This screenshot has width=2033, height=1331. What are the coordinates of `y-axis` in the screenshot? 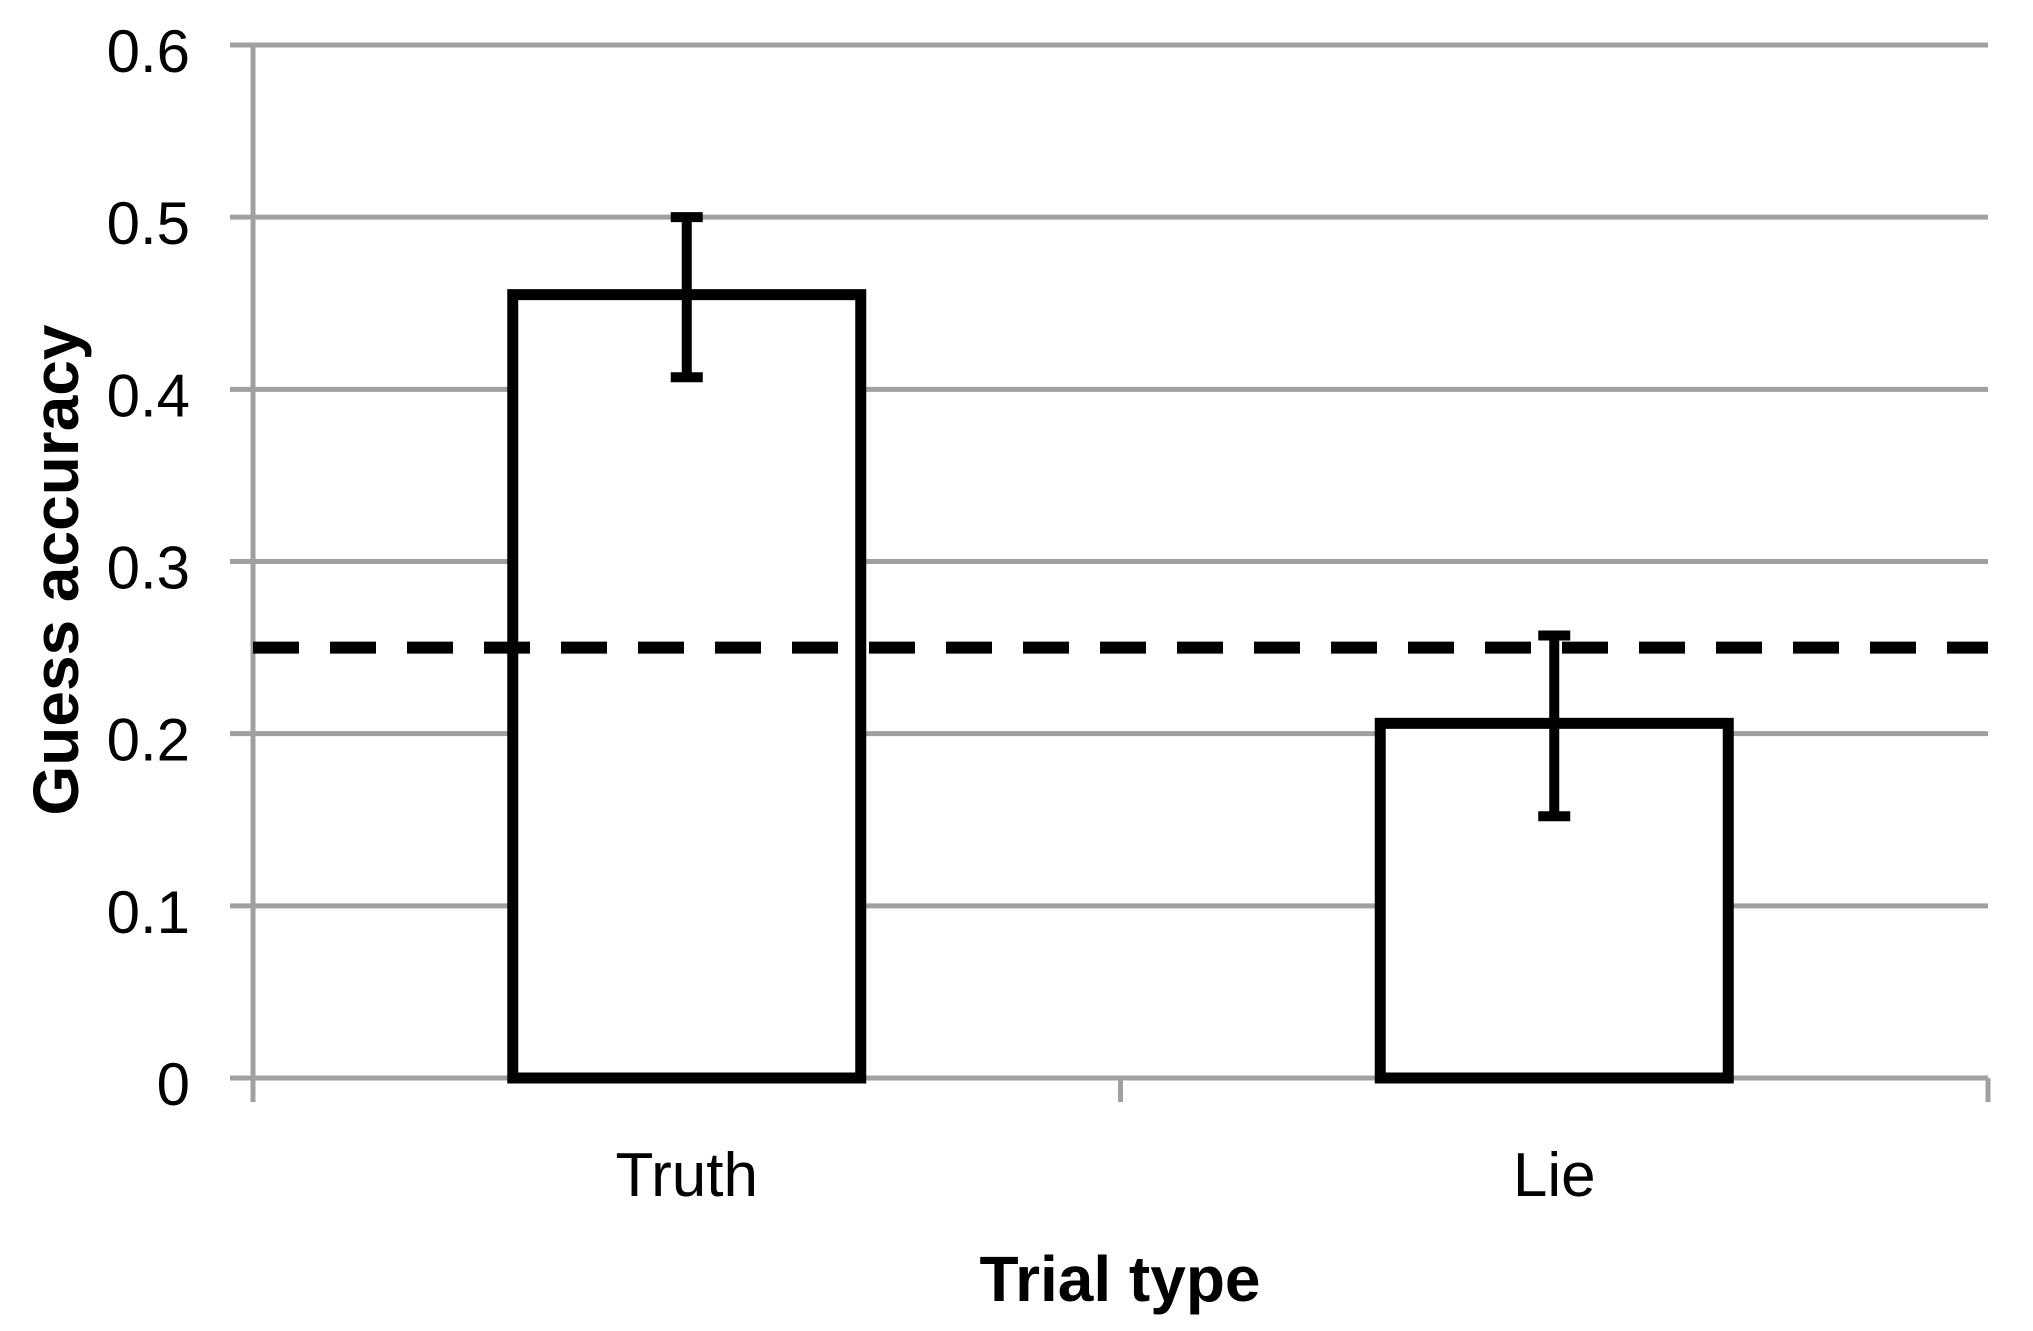 It's located at (243, 561).